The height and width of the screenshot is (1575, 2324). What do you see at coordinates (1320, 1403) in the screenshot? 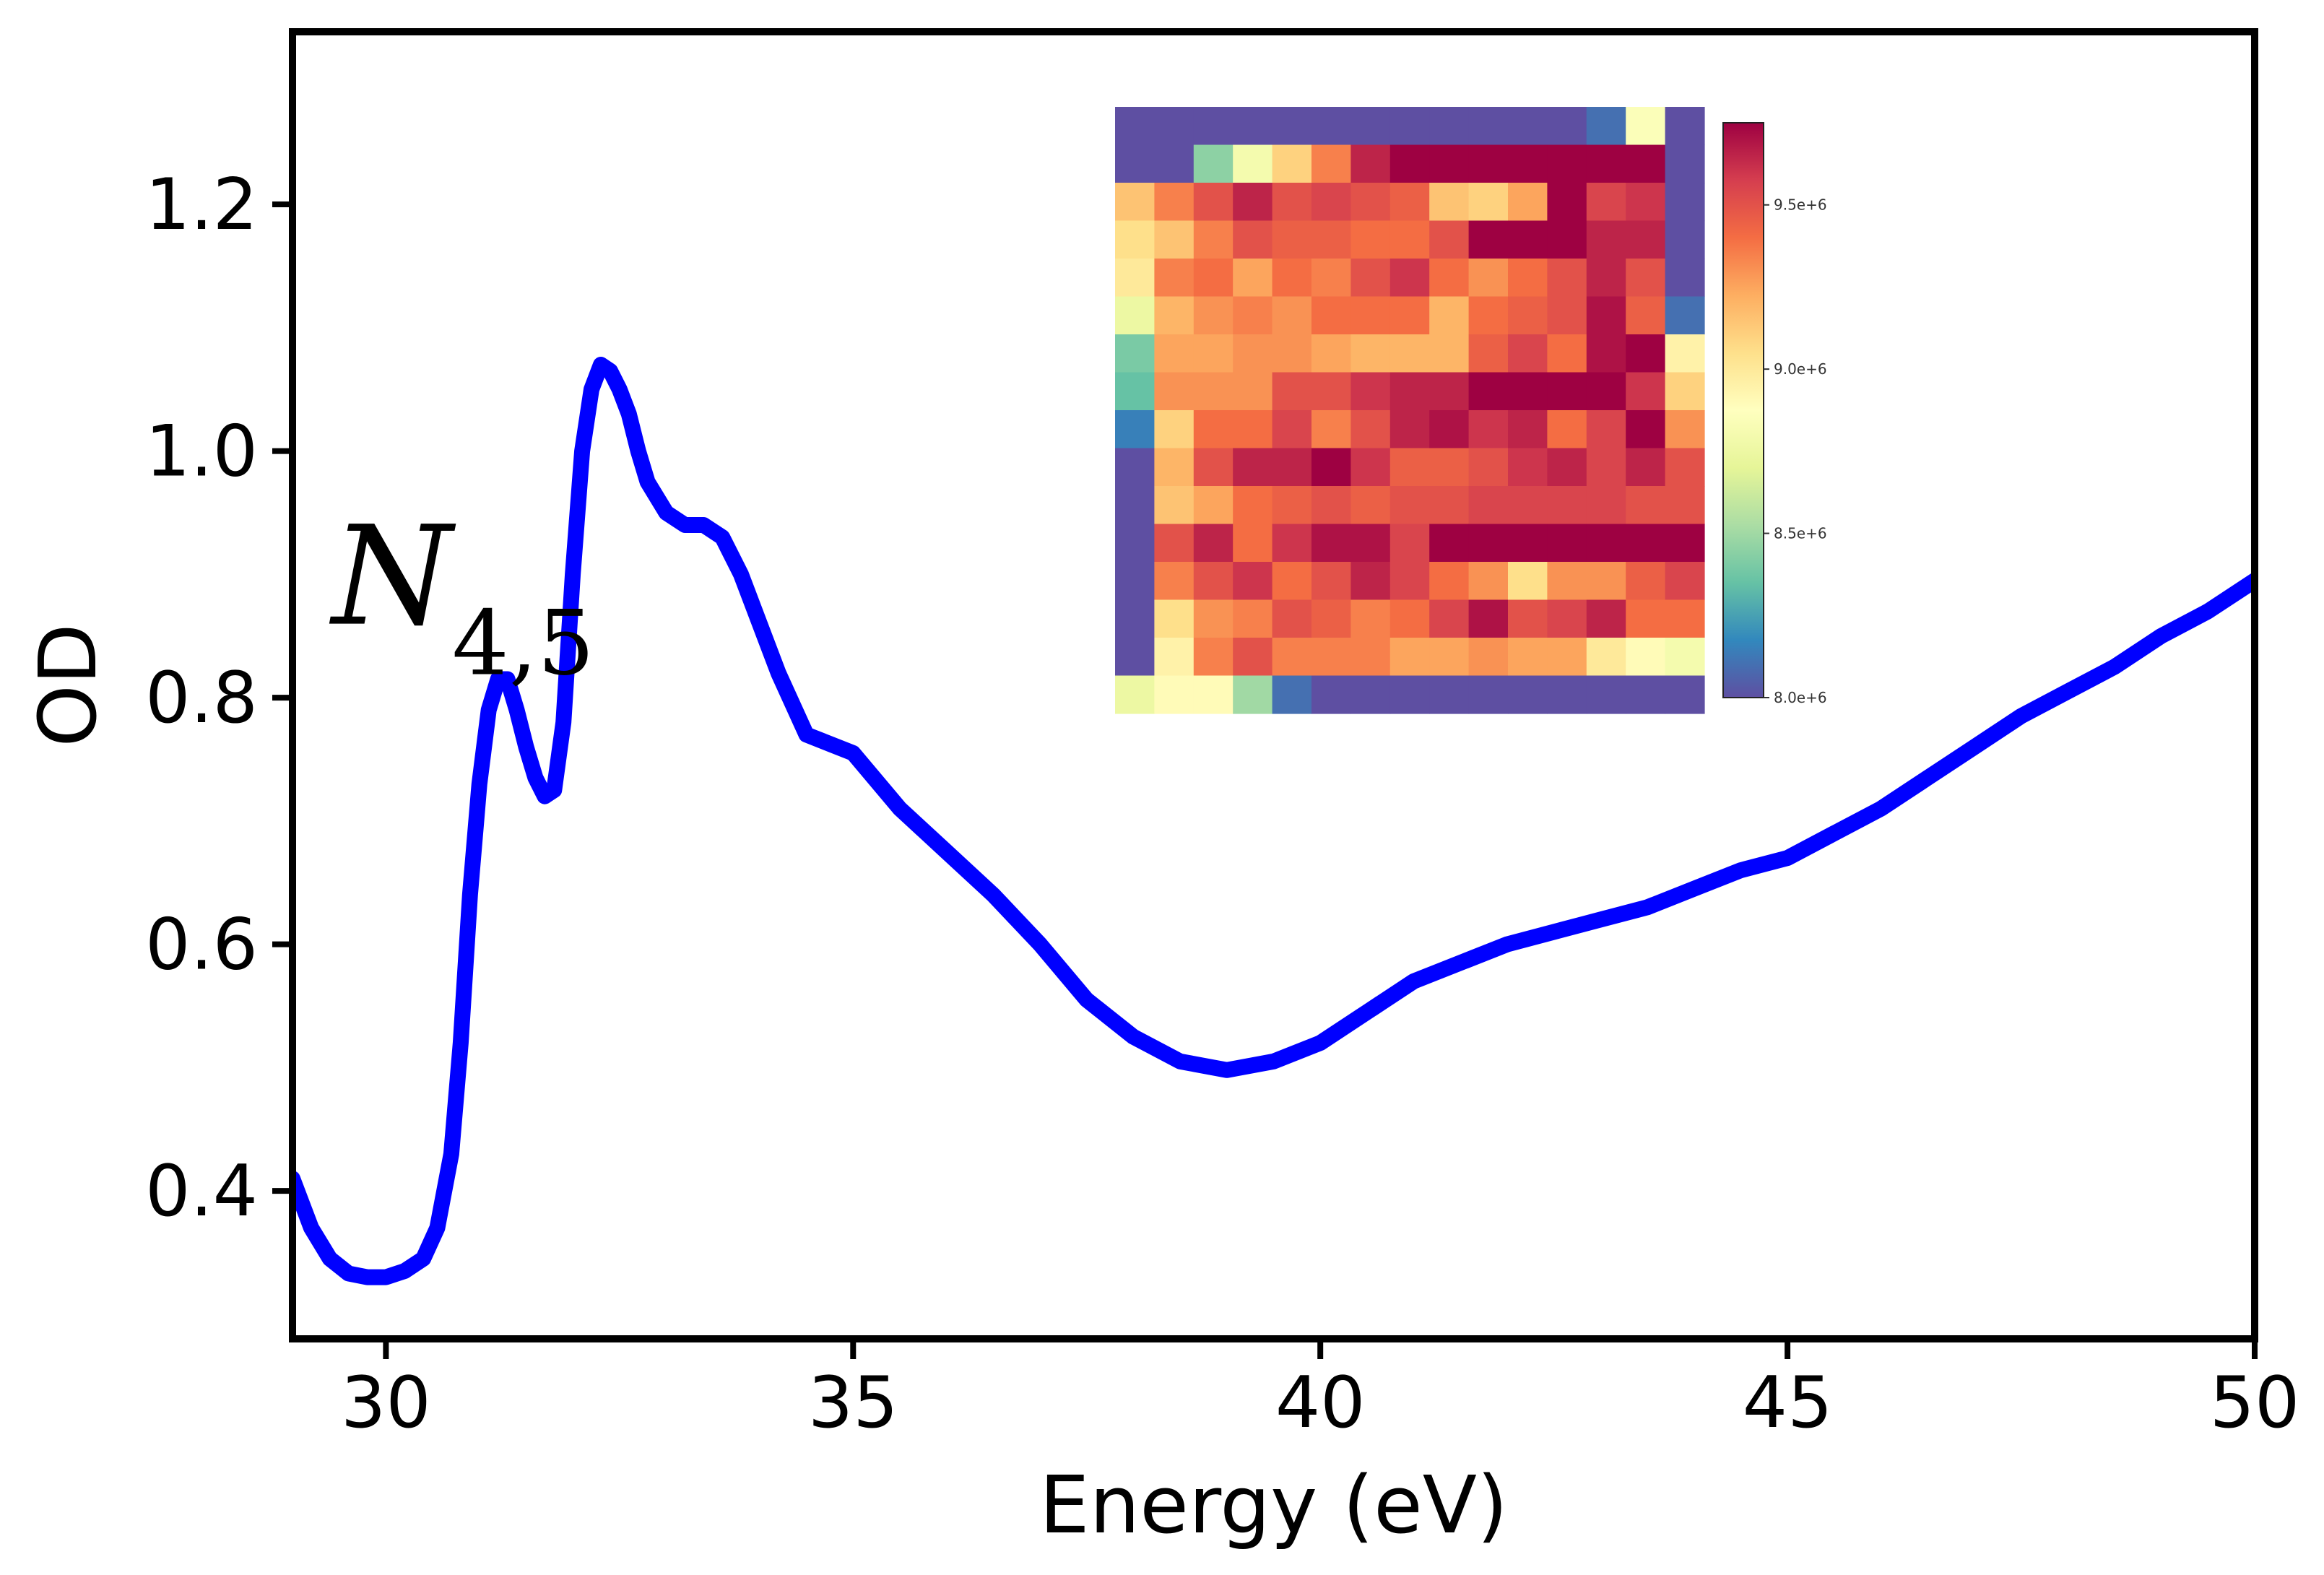
I see `x-tick-label: 40` at bounding box center [1320, 1403].